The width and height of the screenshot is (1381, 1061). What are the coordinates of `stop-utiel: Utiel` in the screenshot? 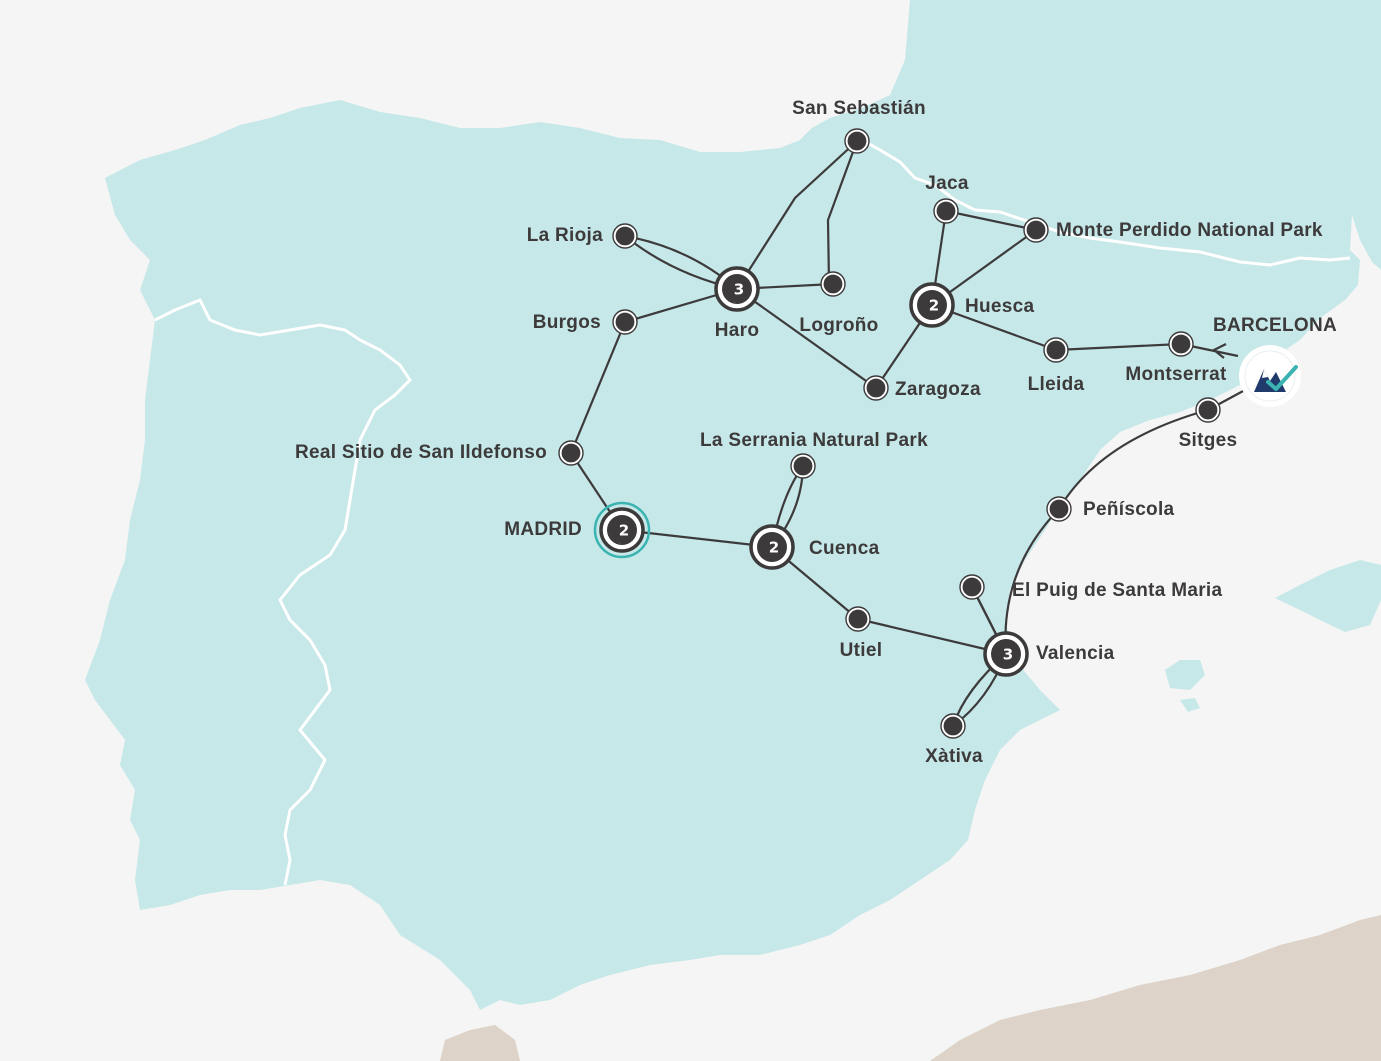 It's located at (861, 633).